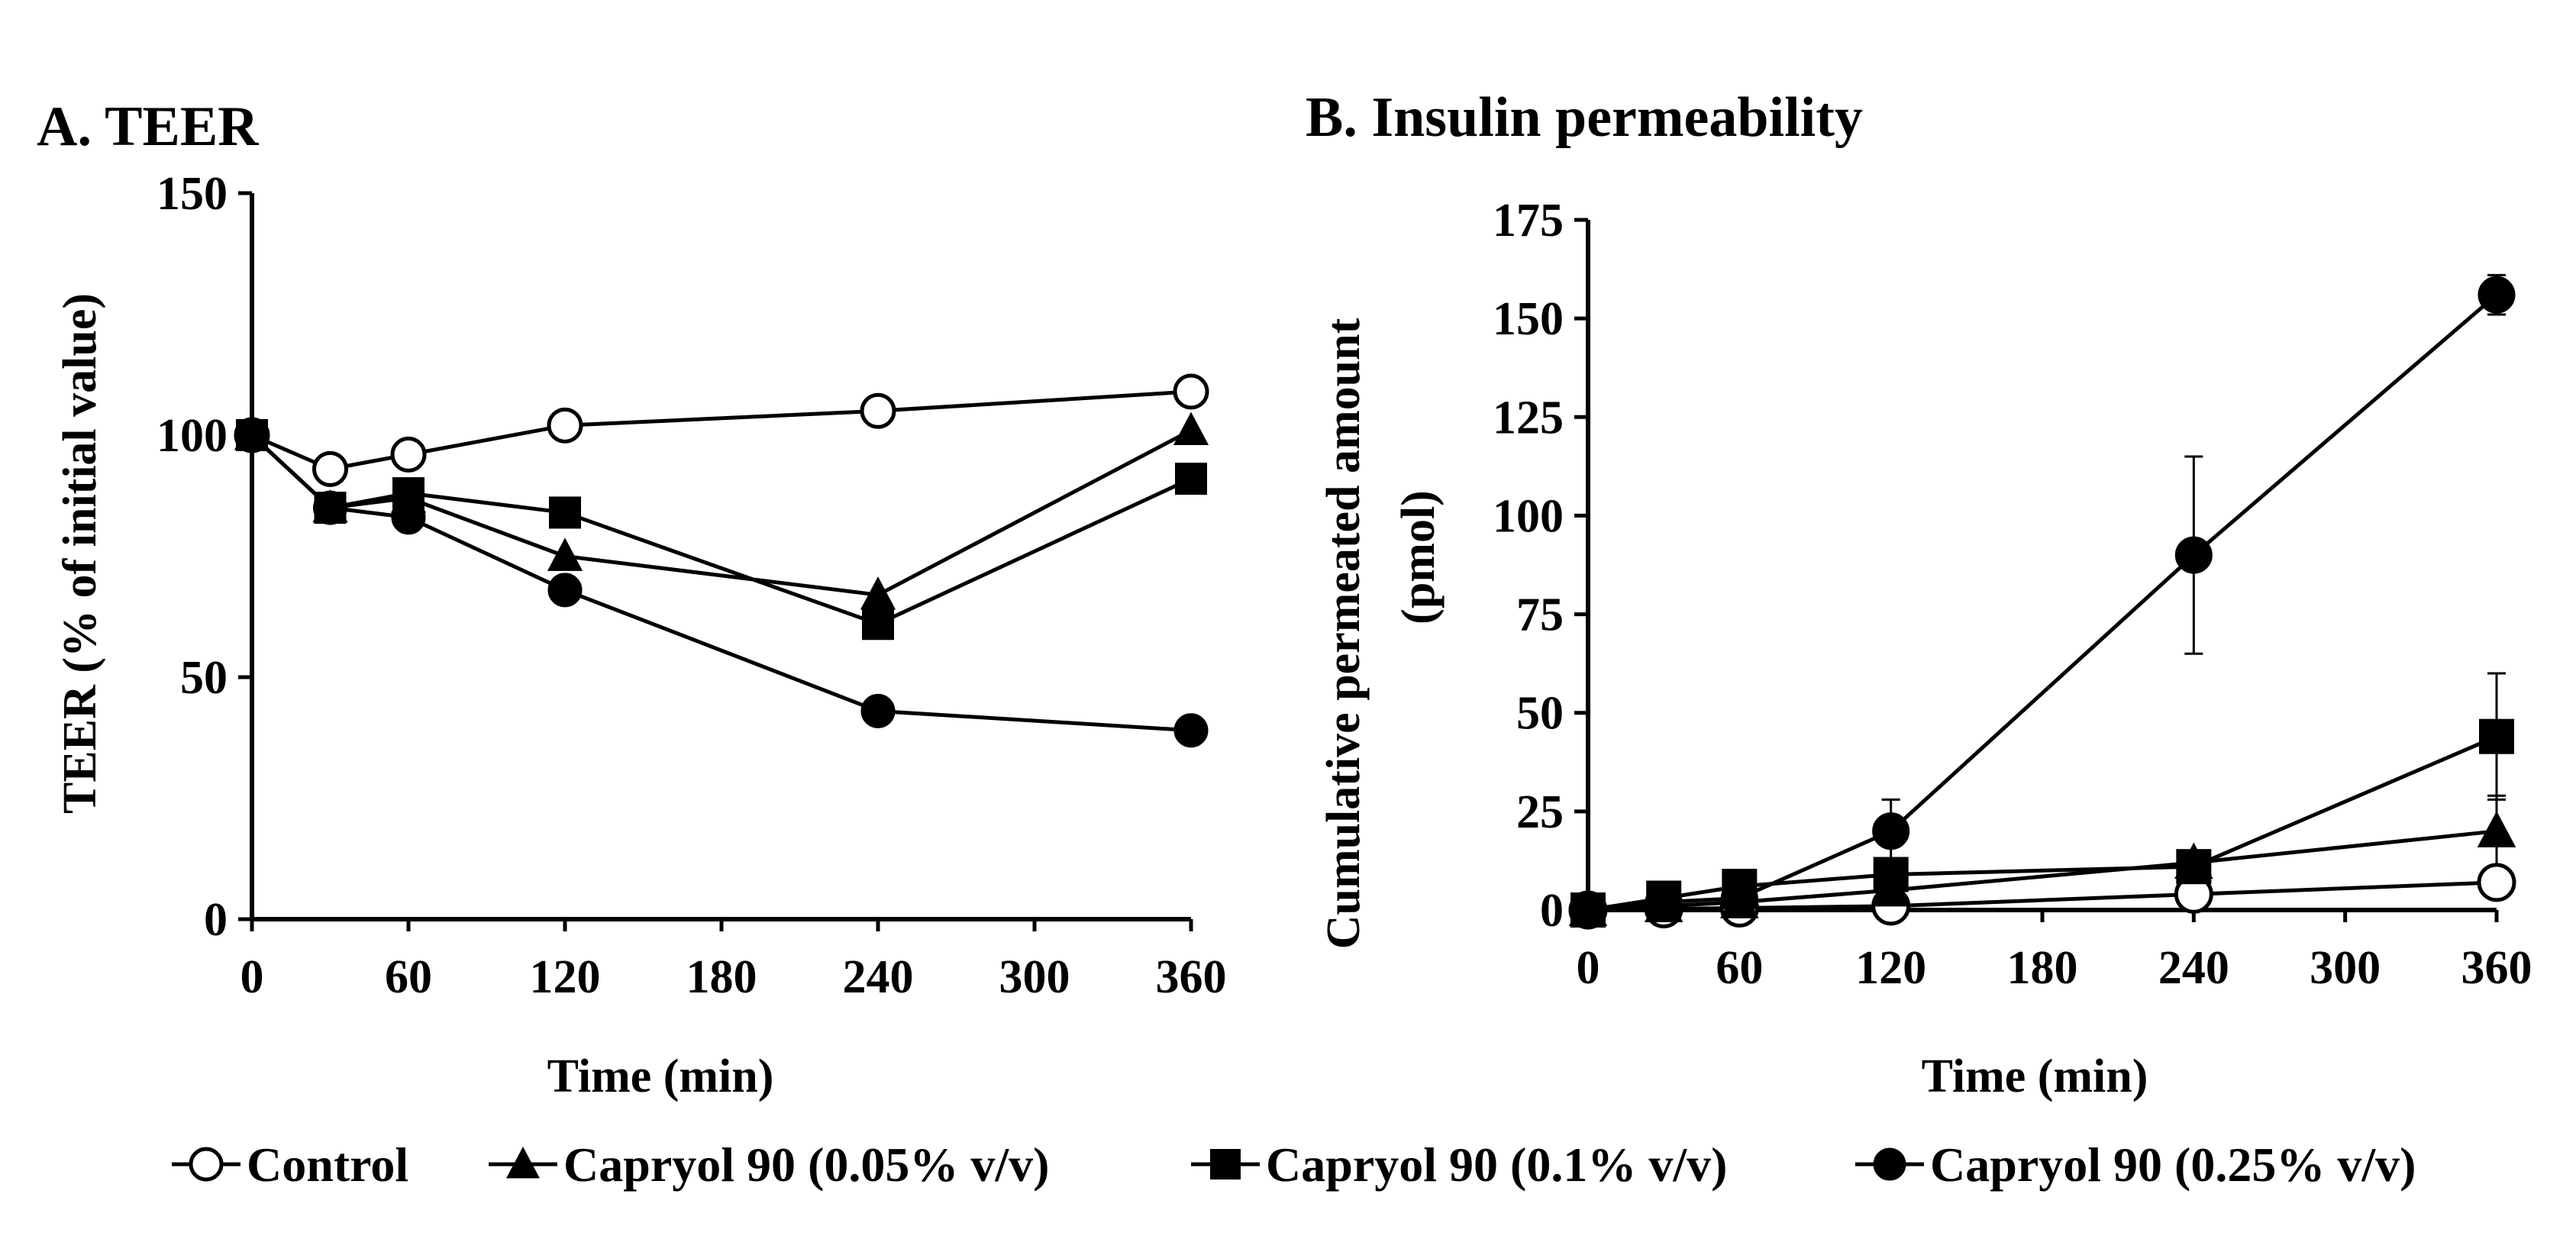  I want to click on panel-b-ylabel-line1: Cumulative permeated amount, so click(1344, 633).